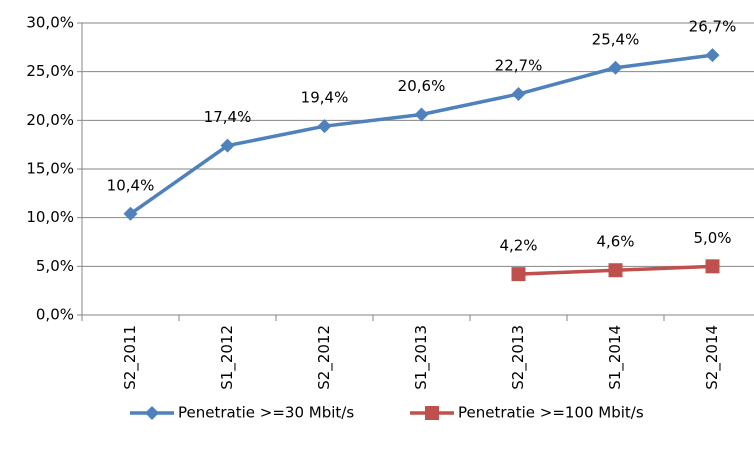 Image resolution: width=754 pixels, height=449 pixels. Describe the element at coordinates (50, 71) in the screenshot. I see `y-tick-label: 25,0%` at that location.